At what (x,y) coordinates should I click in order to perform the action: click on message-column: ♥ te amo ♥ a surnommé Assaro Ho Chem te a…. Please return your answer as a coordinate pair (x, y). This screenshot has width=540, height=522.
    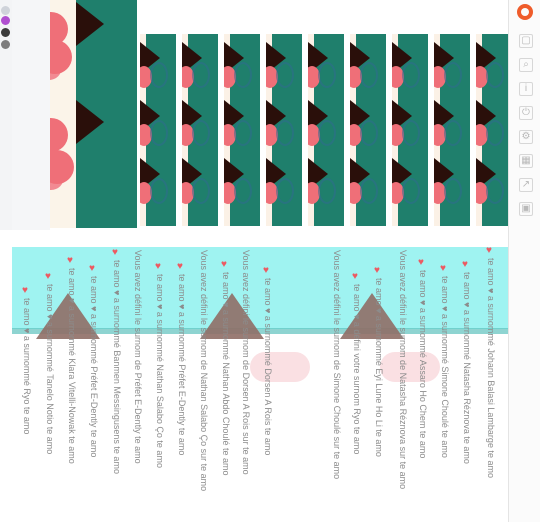
    Looking at the image, I should click on (423, 260).